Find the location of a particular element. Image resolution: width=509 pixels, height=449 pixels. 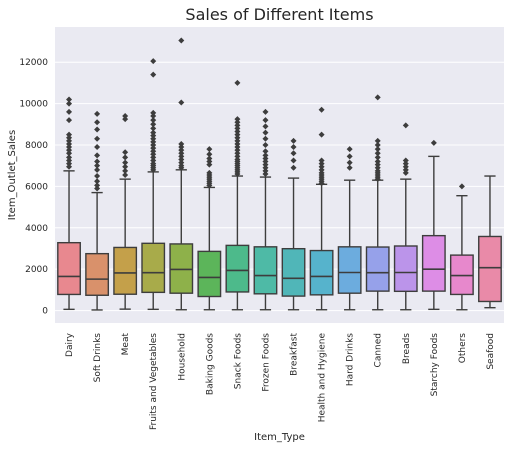

x-tick-label: Dairy is located at coordinates (70, 344).